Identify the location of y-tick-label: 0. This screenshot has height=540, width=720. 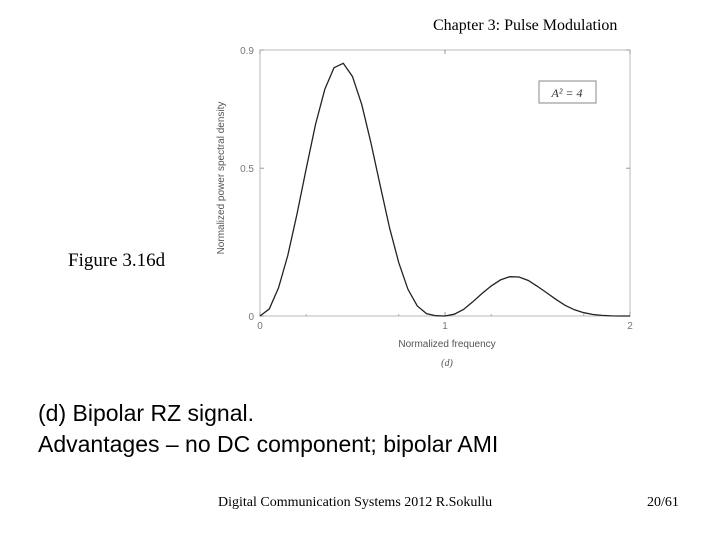
(251, 317).